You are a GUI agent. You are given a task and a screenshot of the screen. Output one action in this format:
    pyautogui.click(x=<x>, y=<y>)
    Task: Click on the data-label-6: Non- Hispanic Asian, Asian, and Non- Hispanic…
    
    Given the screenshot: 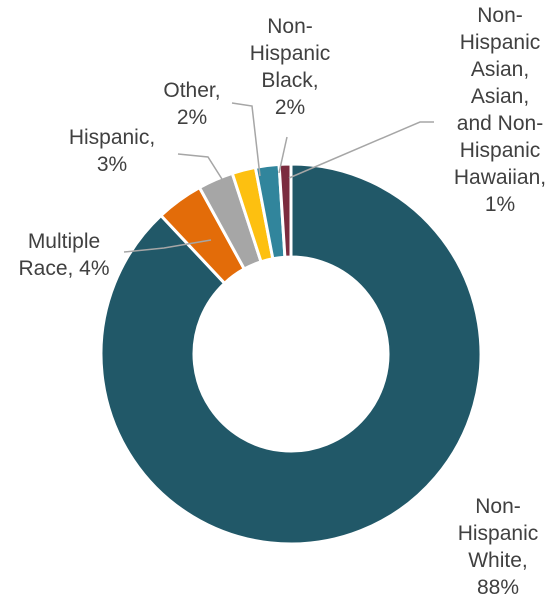 What is the action you would take?
    pyautogui.click(x=500, y=110)
    